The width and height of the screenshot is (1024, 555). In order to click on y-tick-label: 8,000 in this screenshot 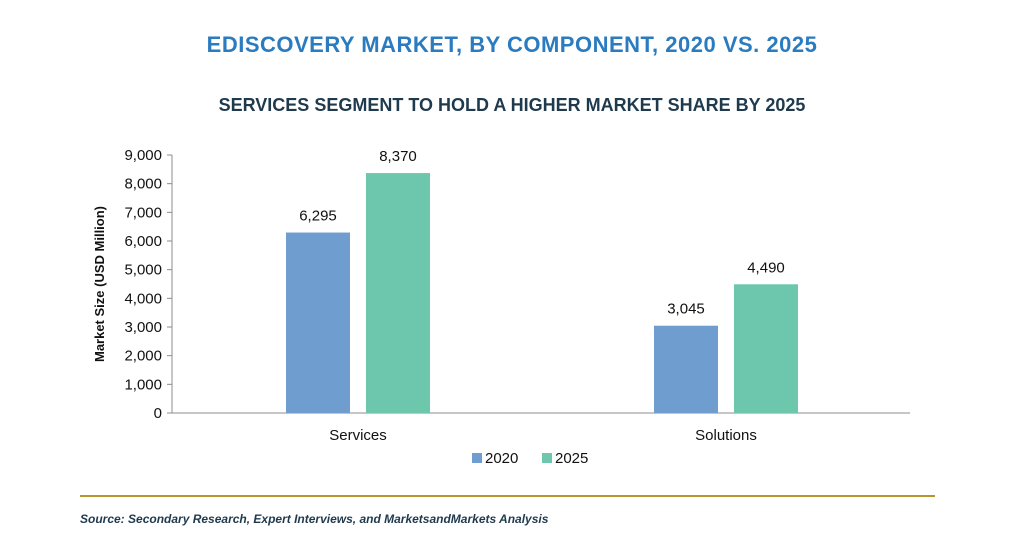, I will do `click(143, 184)`.